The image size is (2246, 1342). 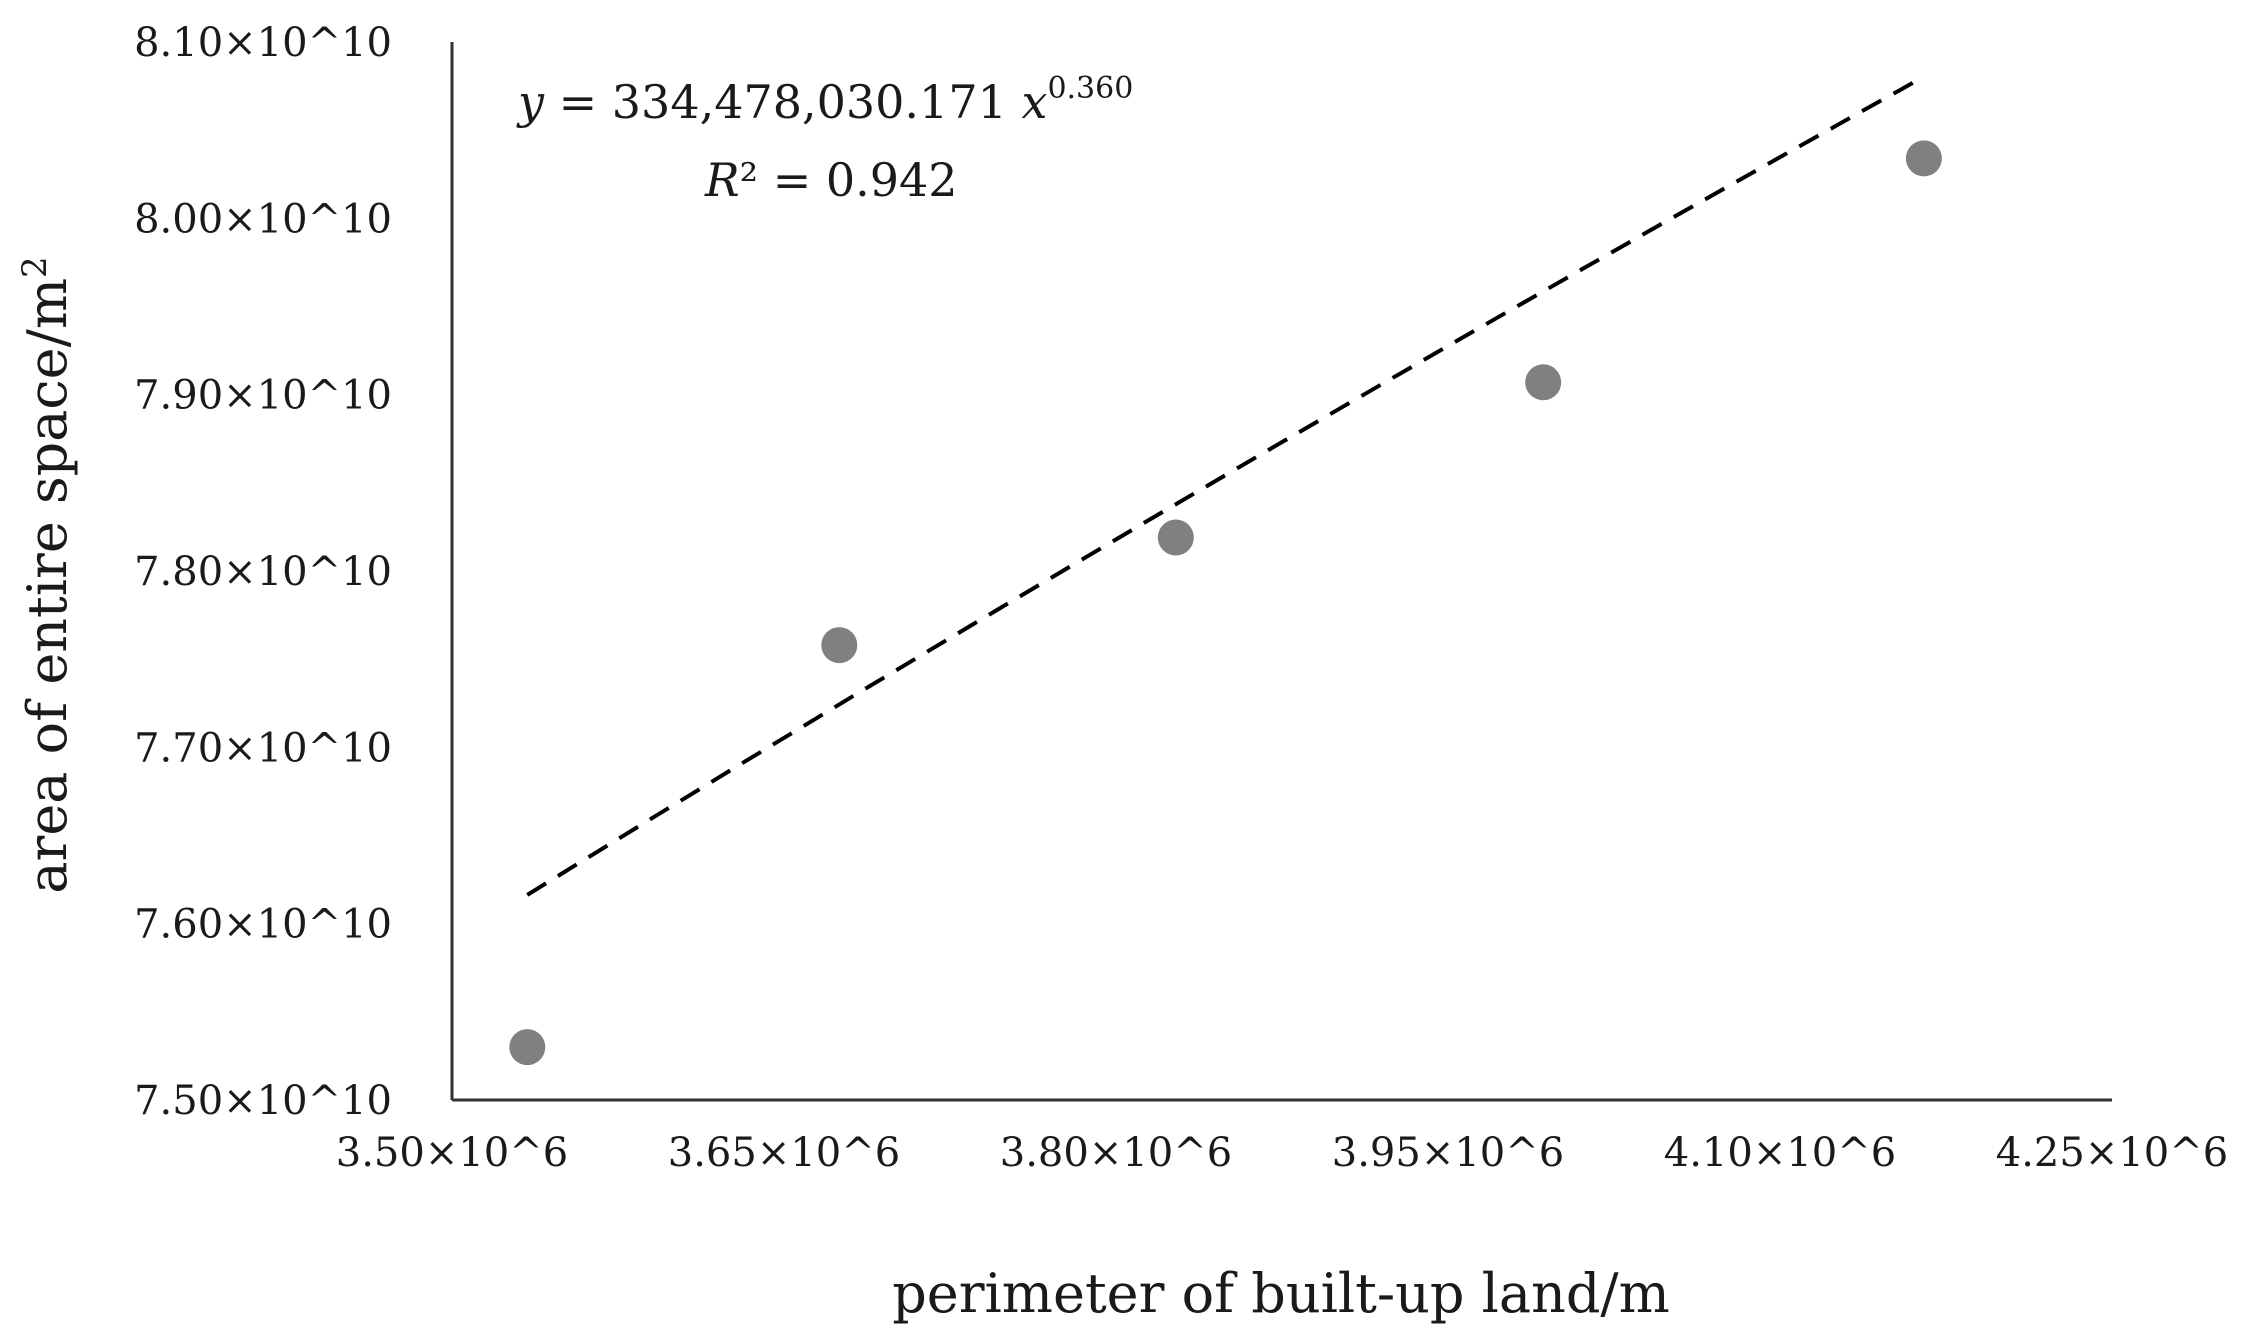 I want to click on y-tick-label: 8.00×10^10, so click(x=263, y=219).